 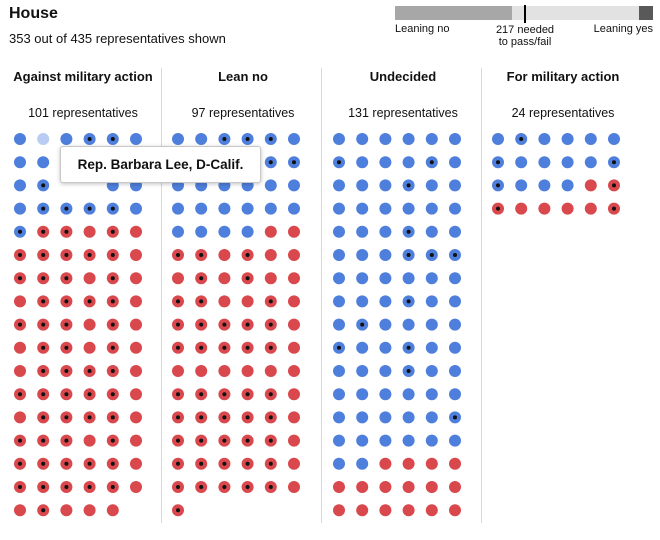 What do you see at coordinates (43, 139) in the screenshot?
I see `highlighted-dot` at bounding box center [43, 139].